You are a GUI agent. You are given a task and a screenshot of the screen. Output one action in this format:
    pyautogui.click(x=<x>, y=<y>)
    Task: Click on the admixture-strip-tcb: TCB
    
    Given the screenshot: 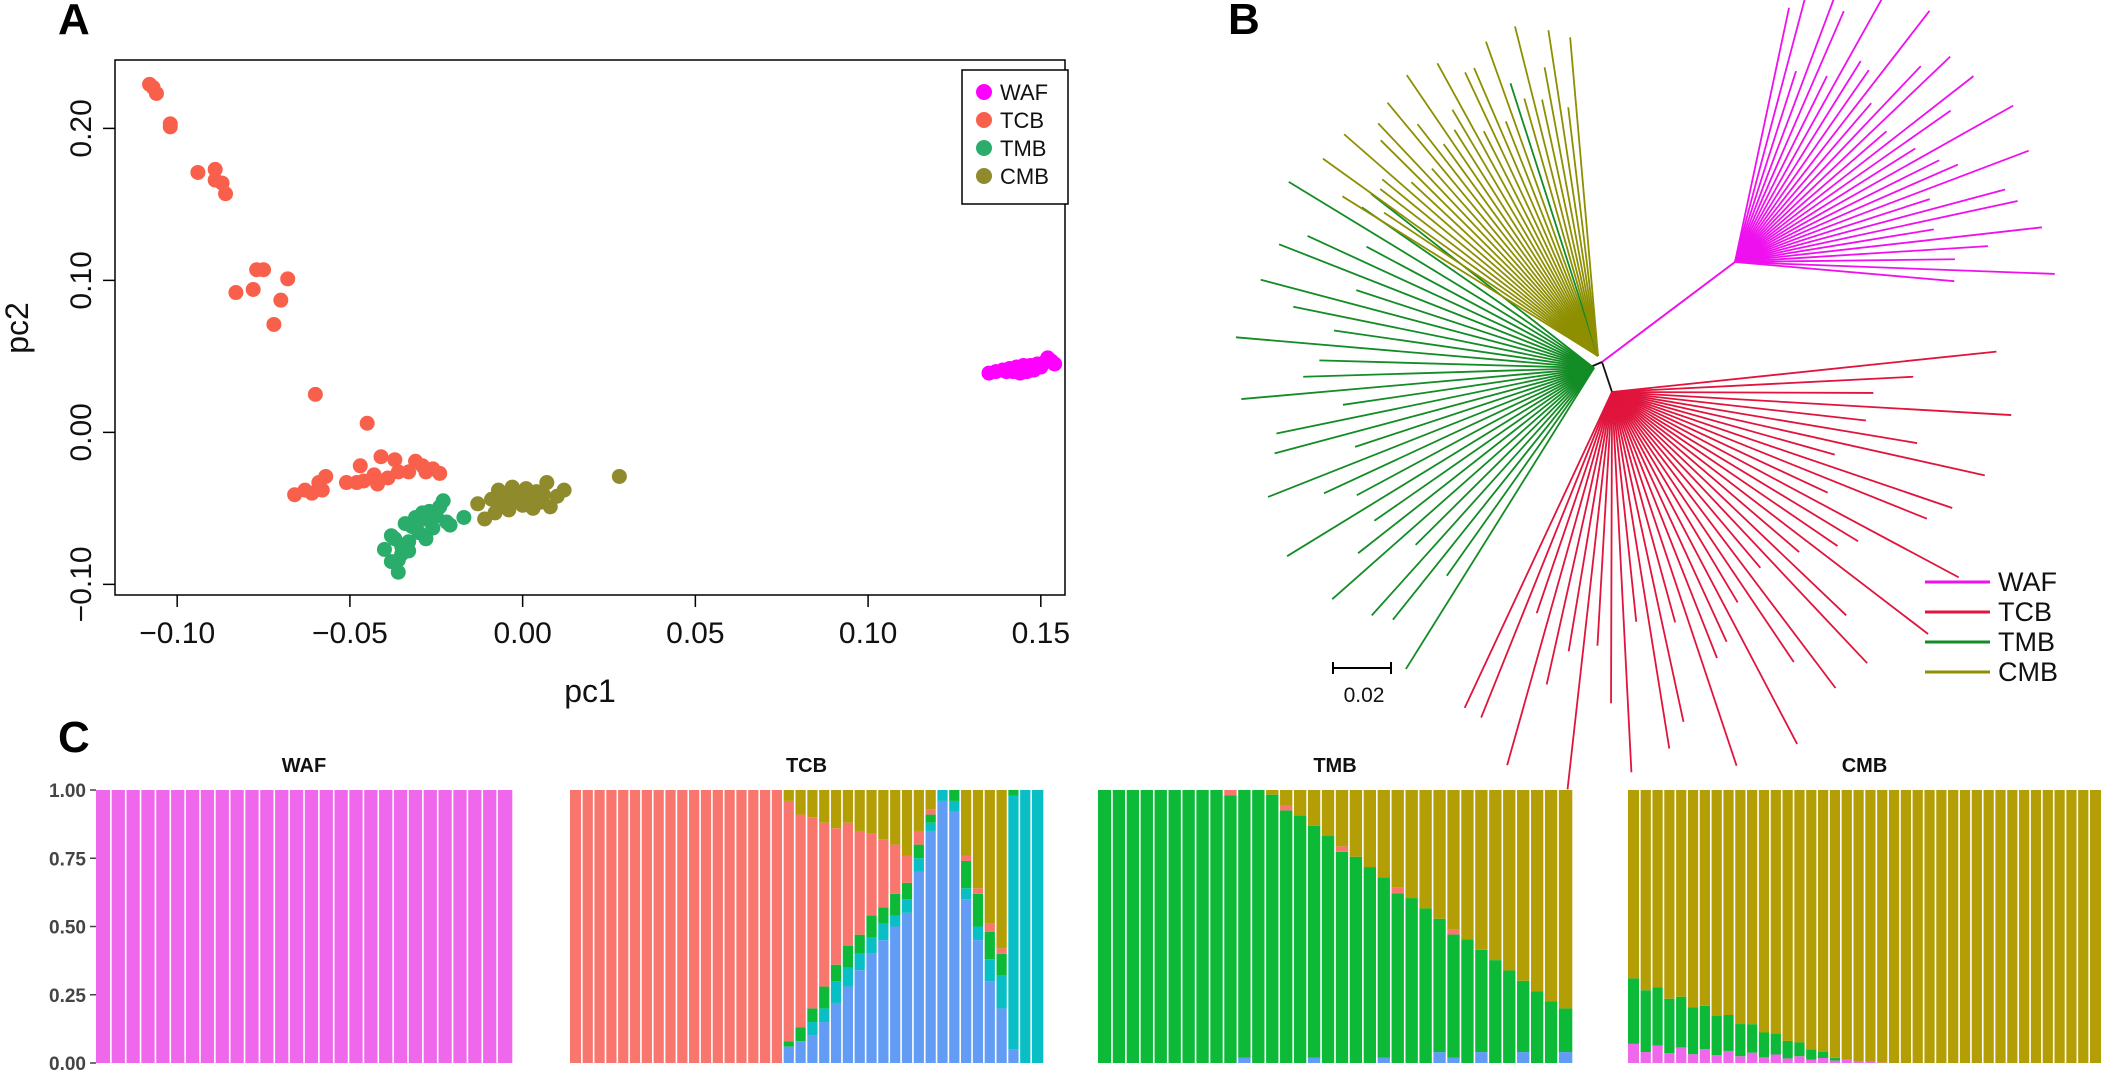 What is the action you would take?
    pyautogui.click(x=806, y=909)
    